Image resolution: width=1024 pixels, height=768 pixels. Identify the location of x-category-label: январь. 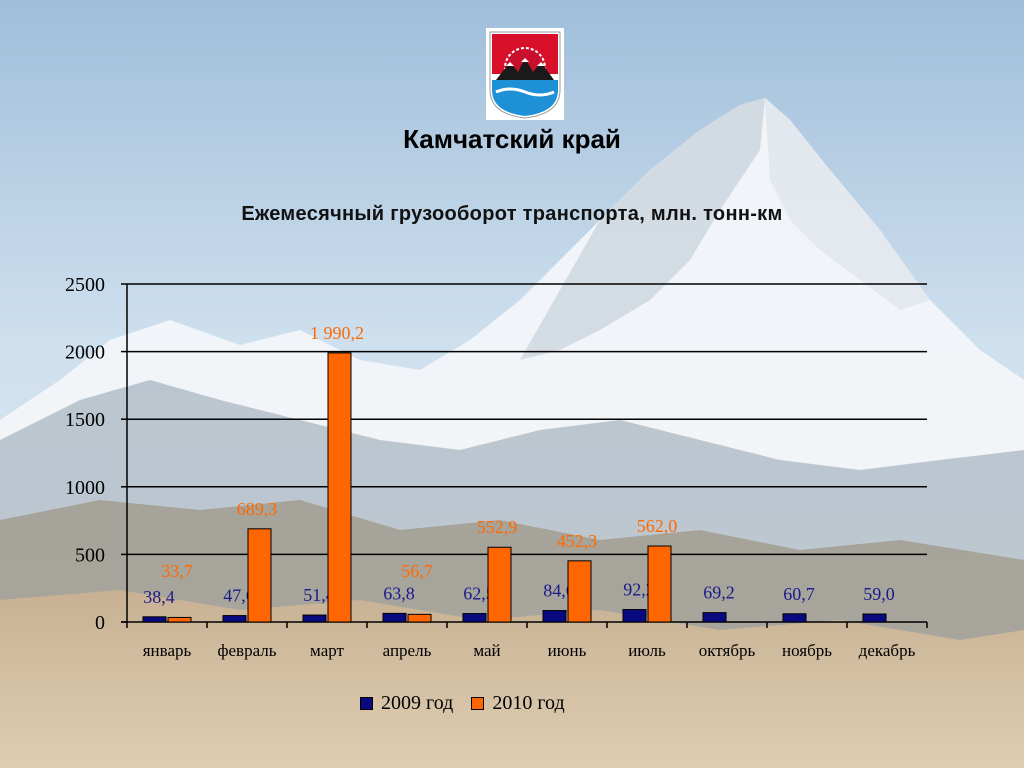
(167, 650).